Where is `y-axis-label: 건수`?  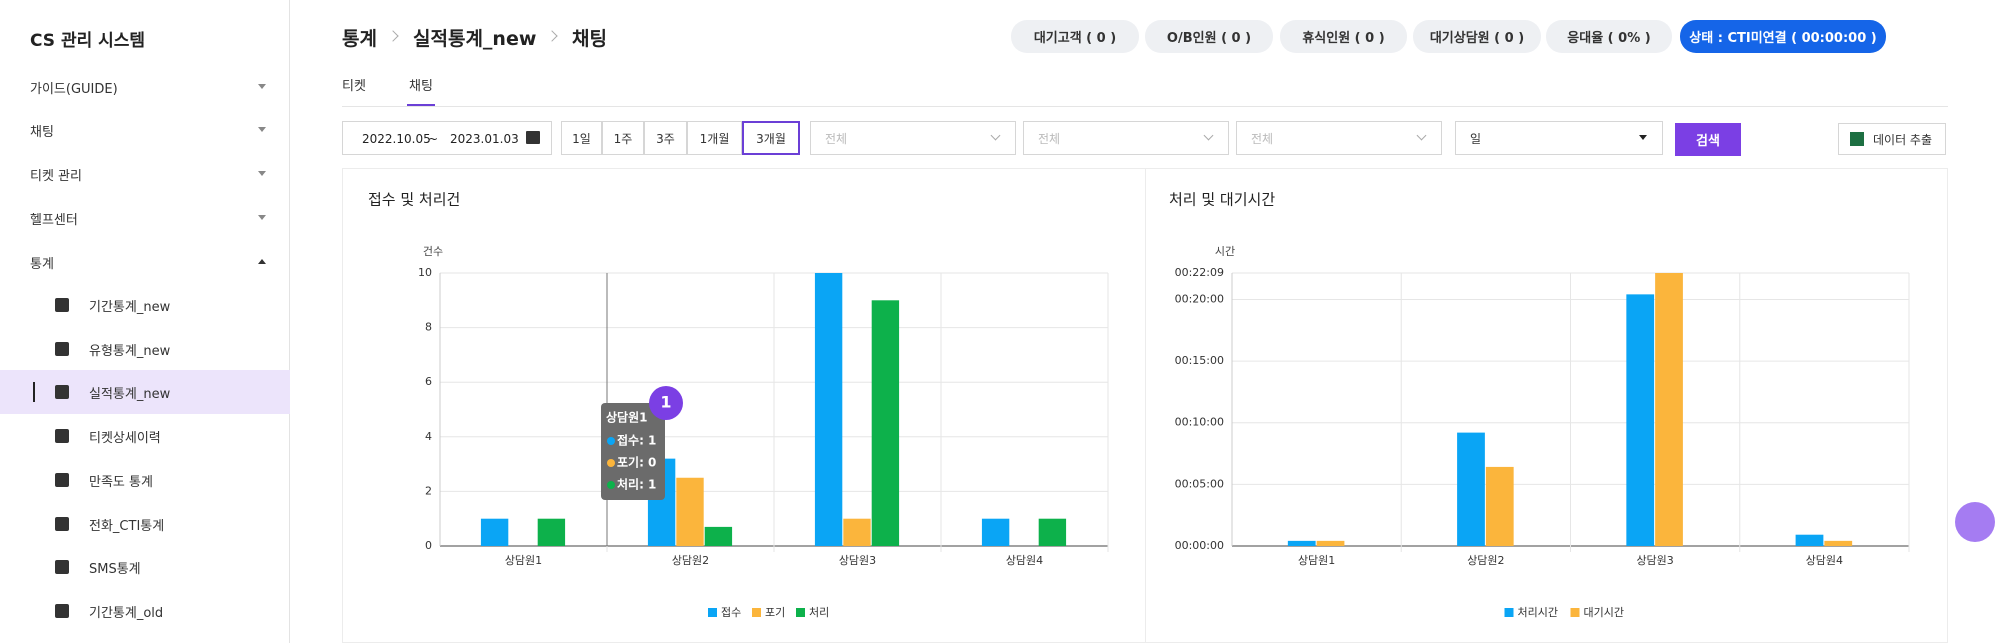
y-axis-label: 건수 is located at coordinates (433, 251).